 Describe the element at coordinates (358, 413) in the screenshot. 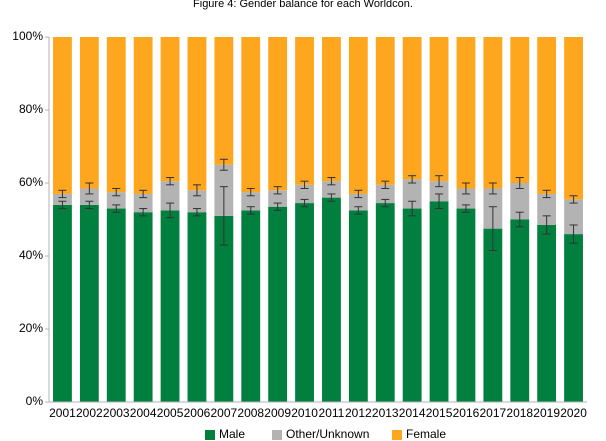

I see `x-tick-label: 2012` at that location.